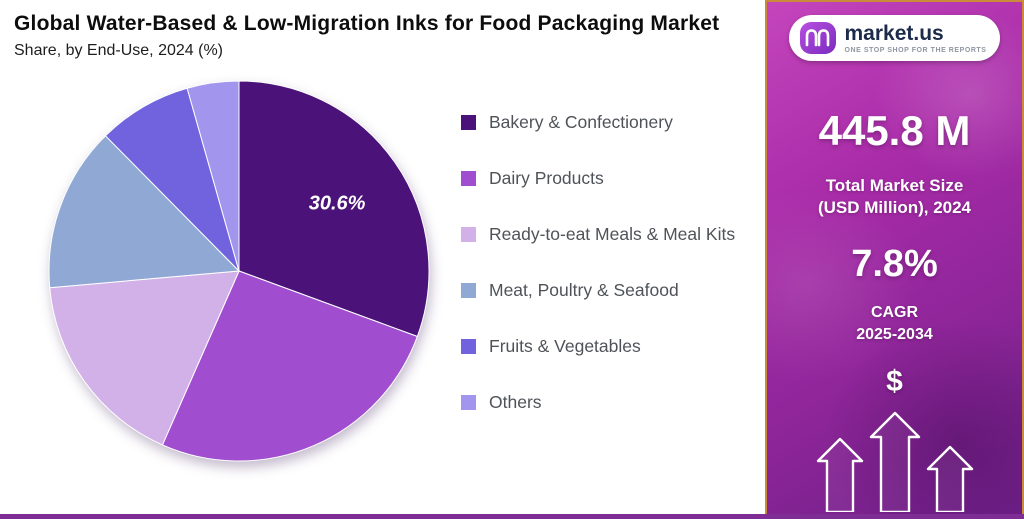  I want to click on legend-label-2: Ready-to-eat Meals & Meal Kits, so click(612, 234).